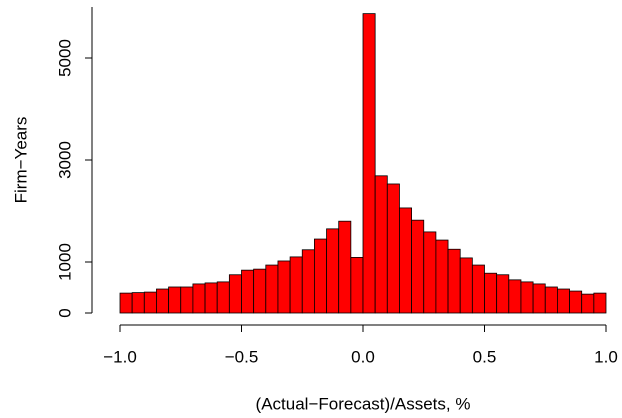  Describe the element at coordinates (64, 160) in the screenshot. I see `y-tick-label: 3000` at that location.